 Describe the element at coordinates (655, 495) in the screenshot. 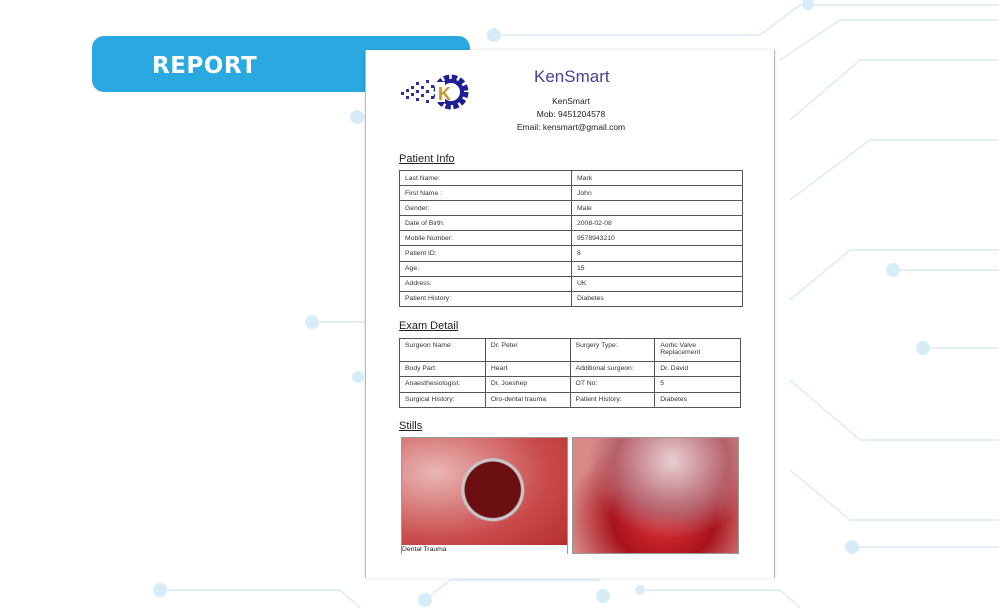

I see `still-image` at that location.